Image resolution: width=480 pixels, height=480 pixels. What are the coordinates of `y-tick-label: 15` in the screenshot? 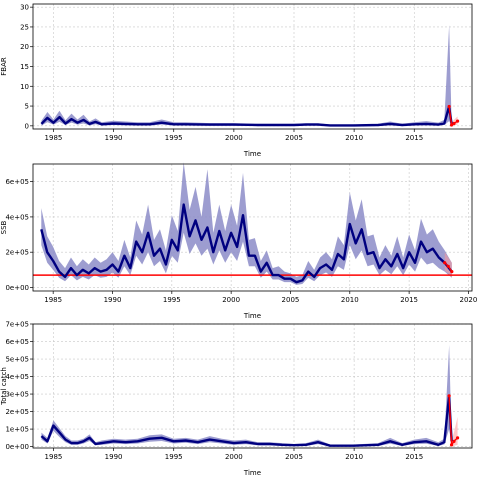 It's located at (24, 67).